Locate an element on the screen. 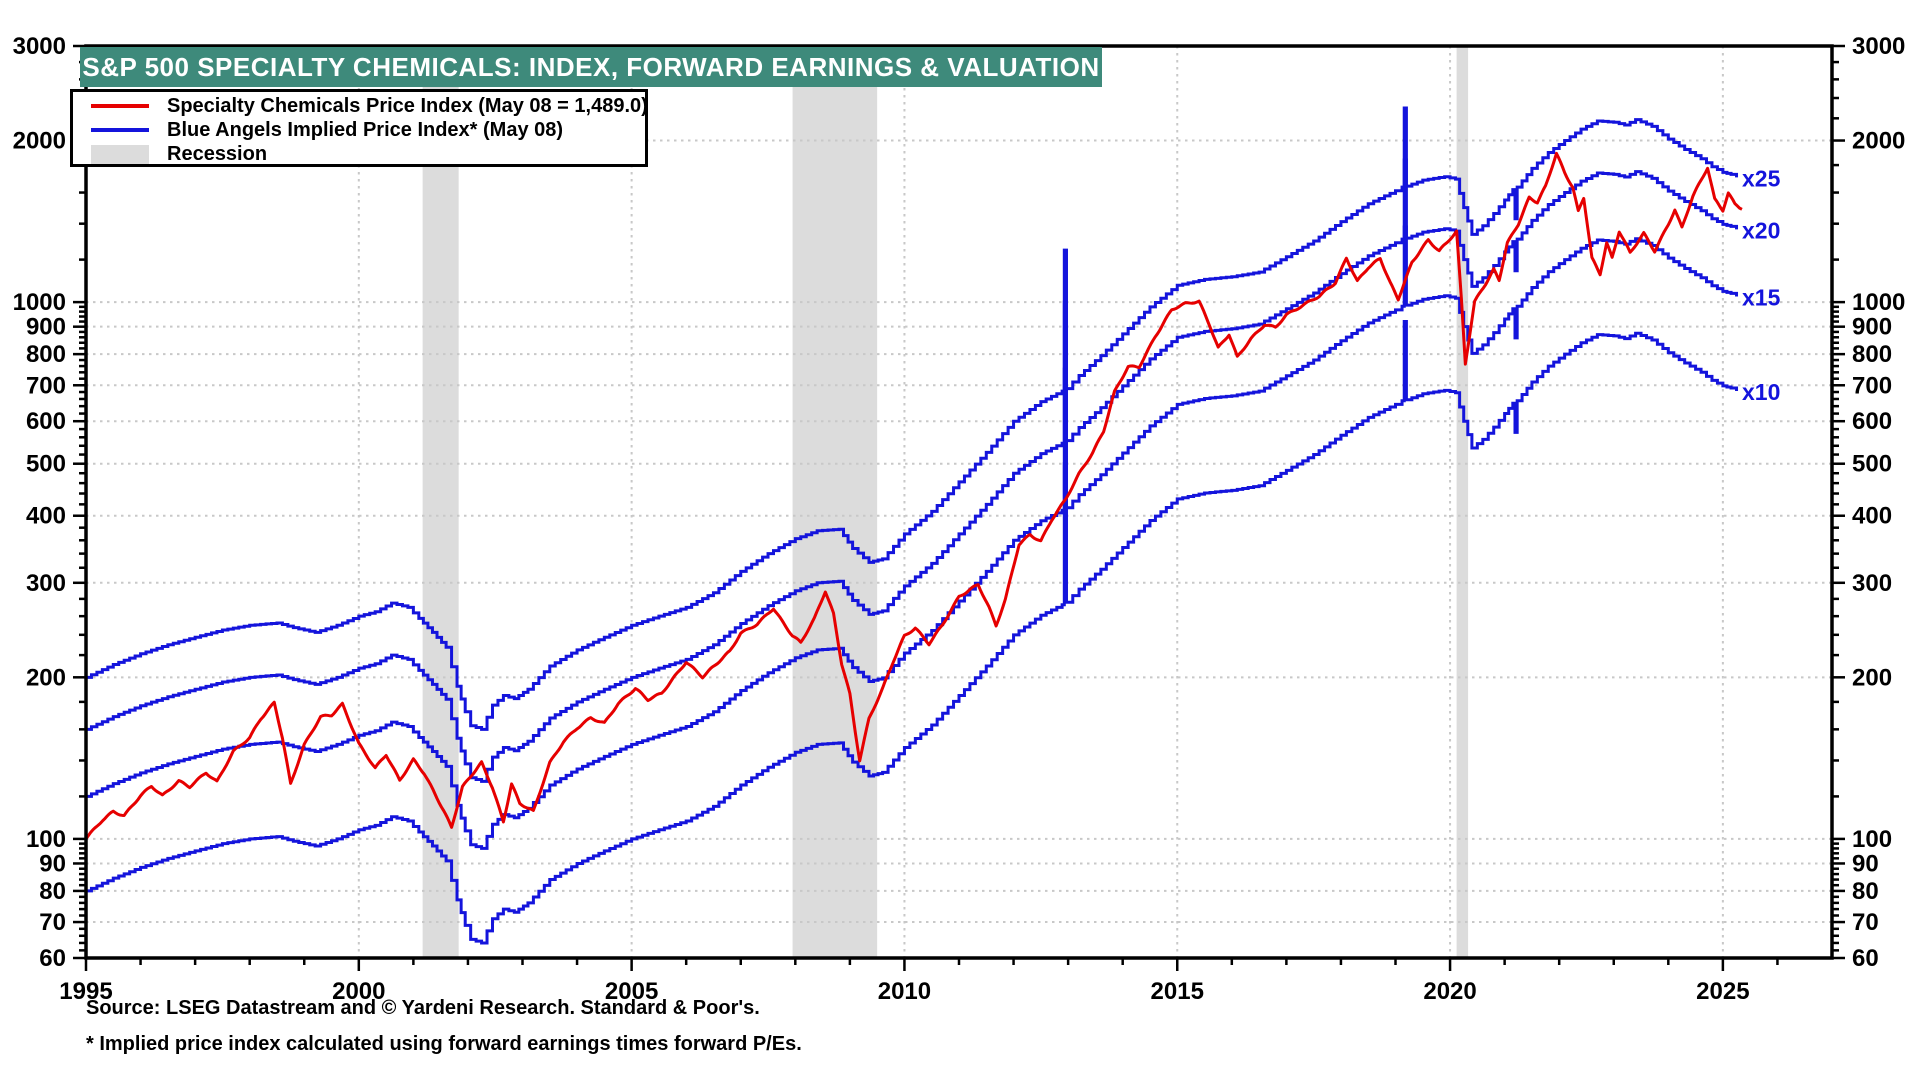  multiple-label-x15: x15 is located at coordinates (1761, 297).